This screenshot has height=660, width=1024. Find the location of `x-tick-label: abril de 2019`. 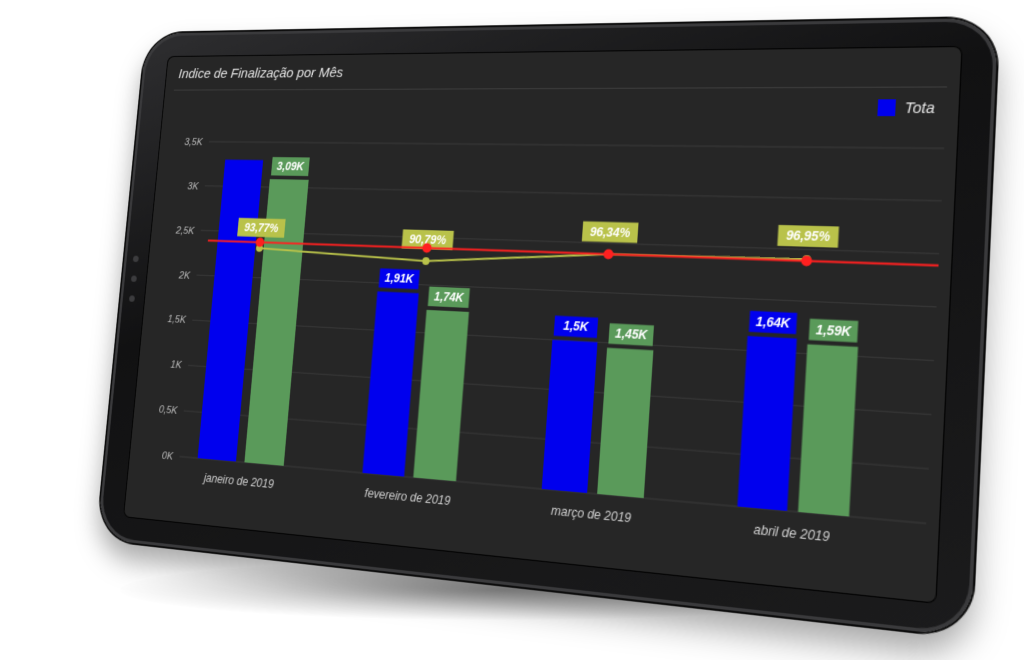

x-tick-label: abril de 2019 is located at coordinates (791, 533).